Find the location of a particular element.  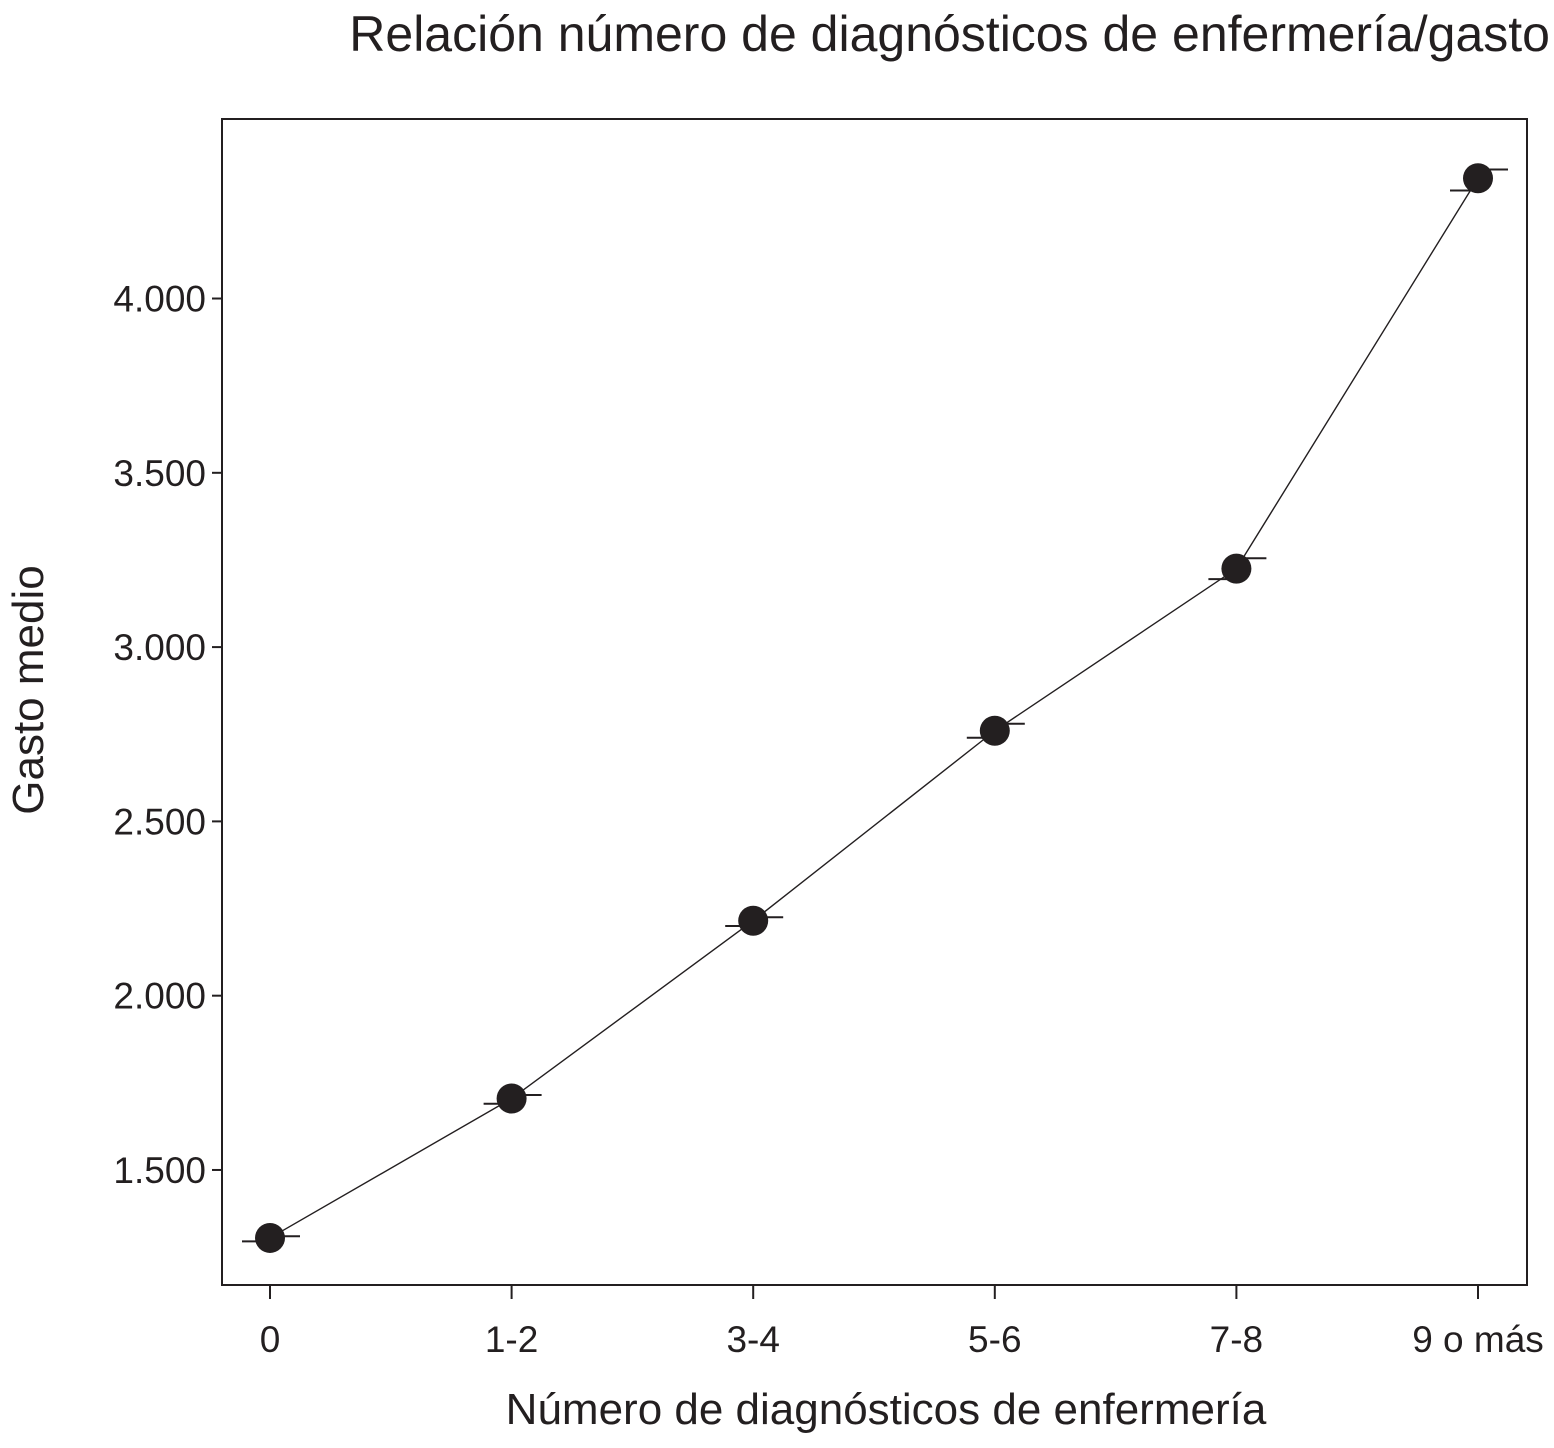

y-axis-title: Gasto medio is located at coordinates (28, 689).